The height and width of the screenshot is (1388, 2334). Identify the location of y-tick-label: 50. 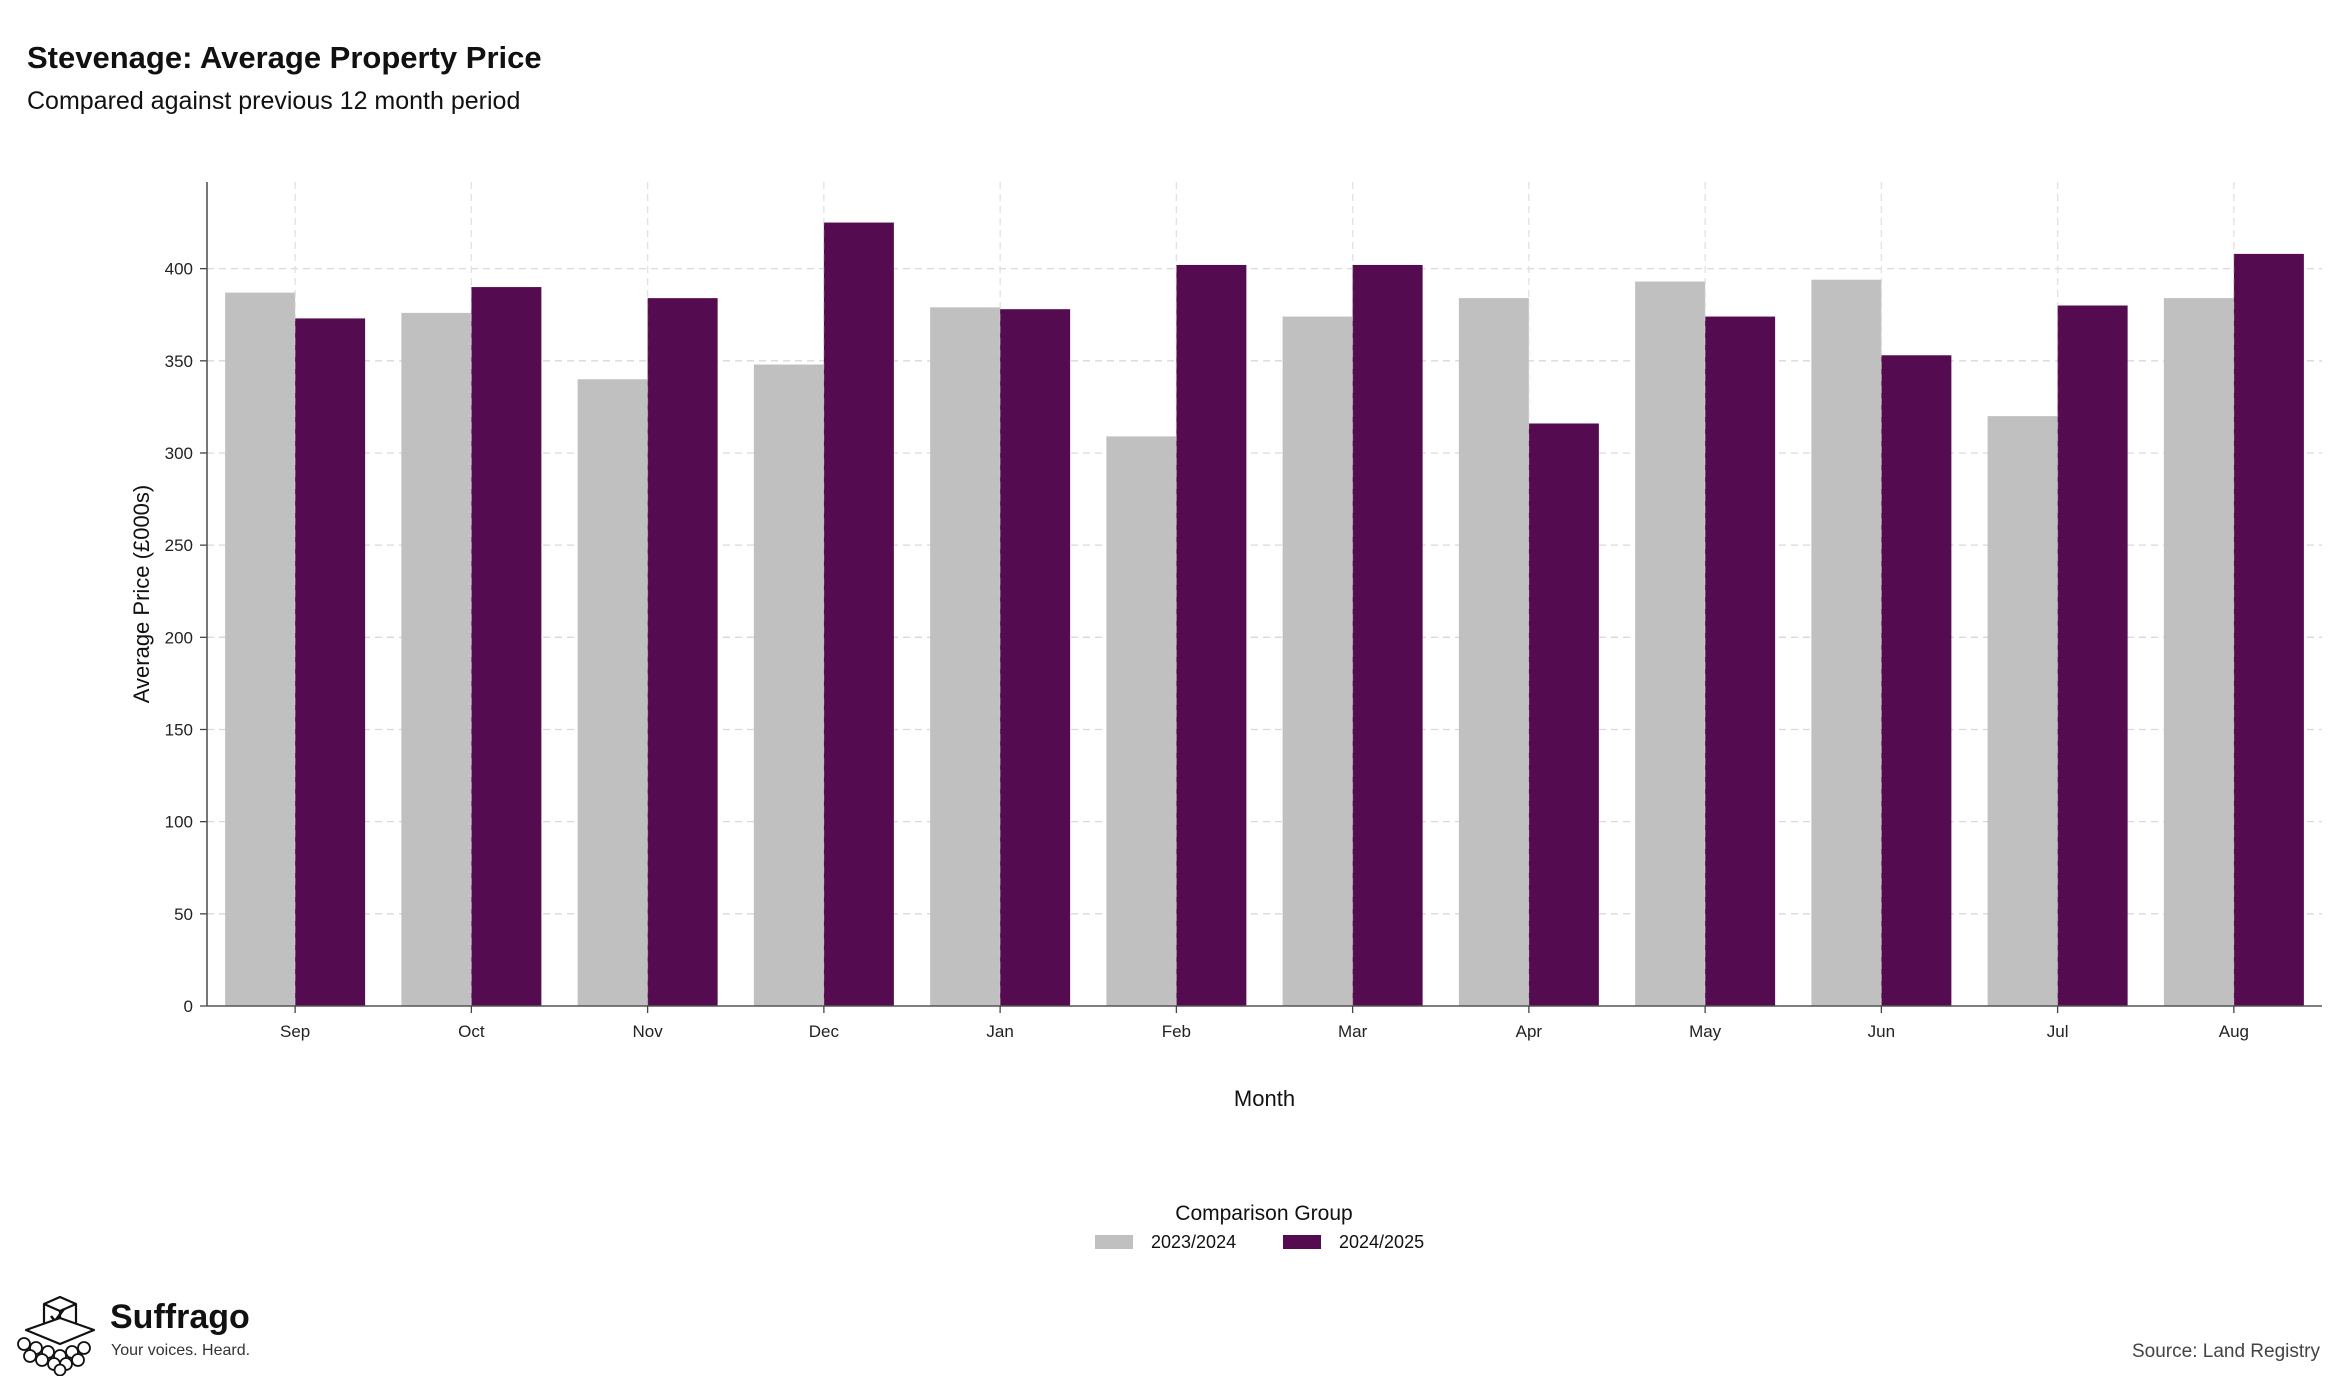
(183, 914).